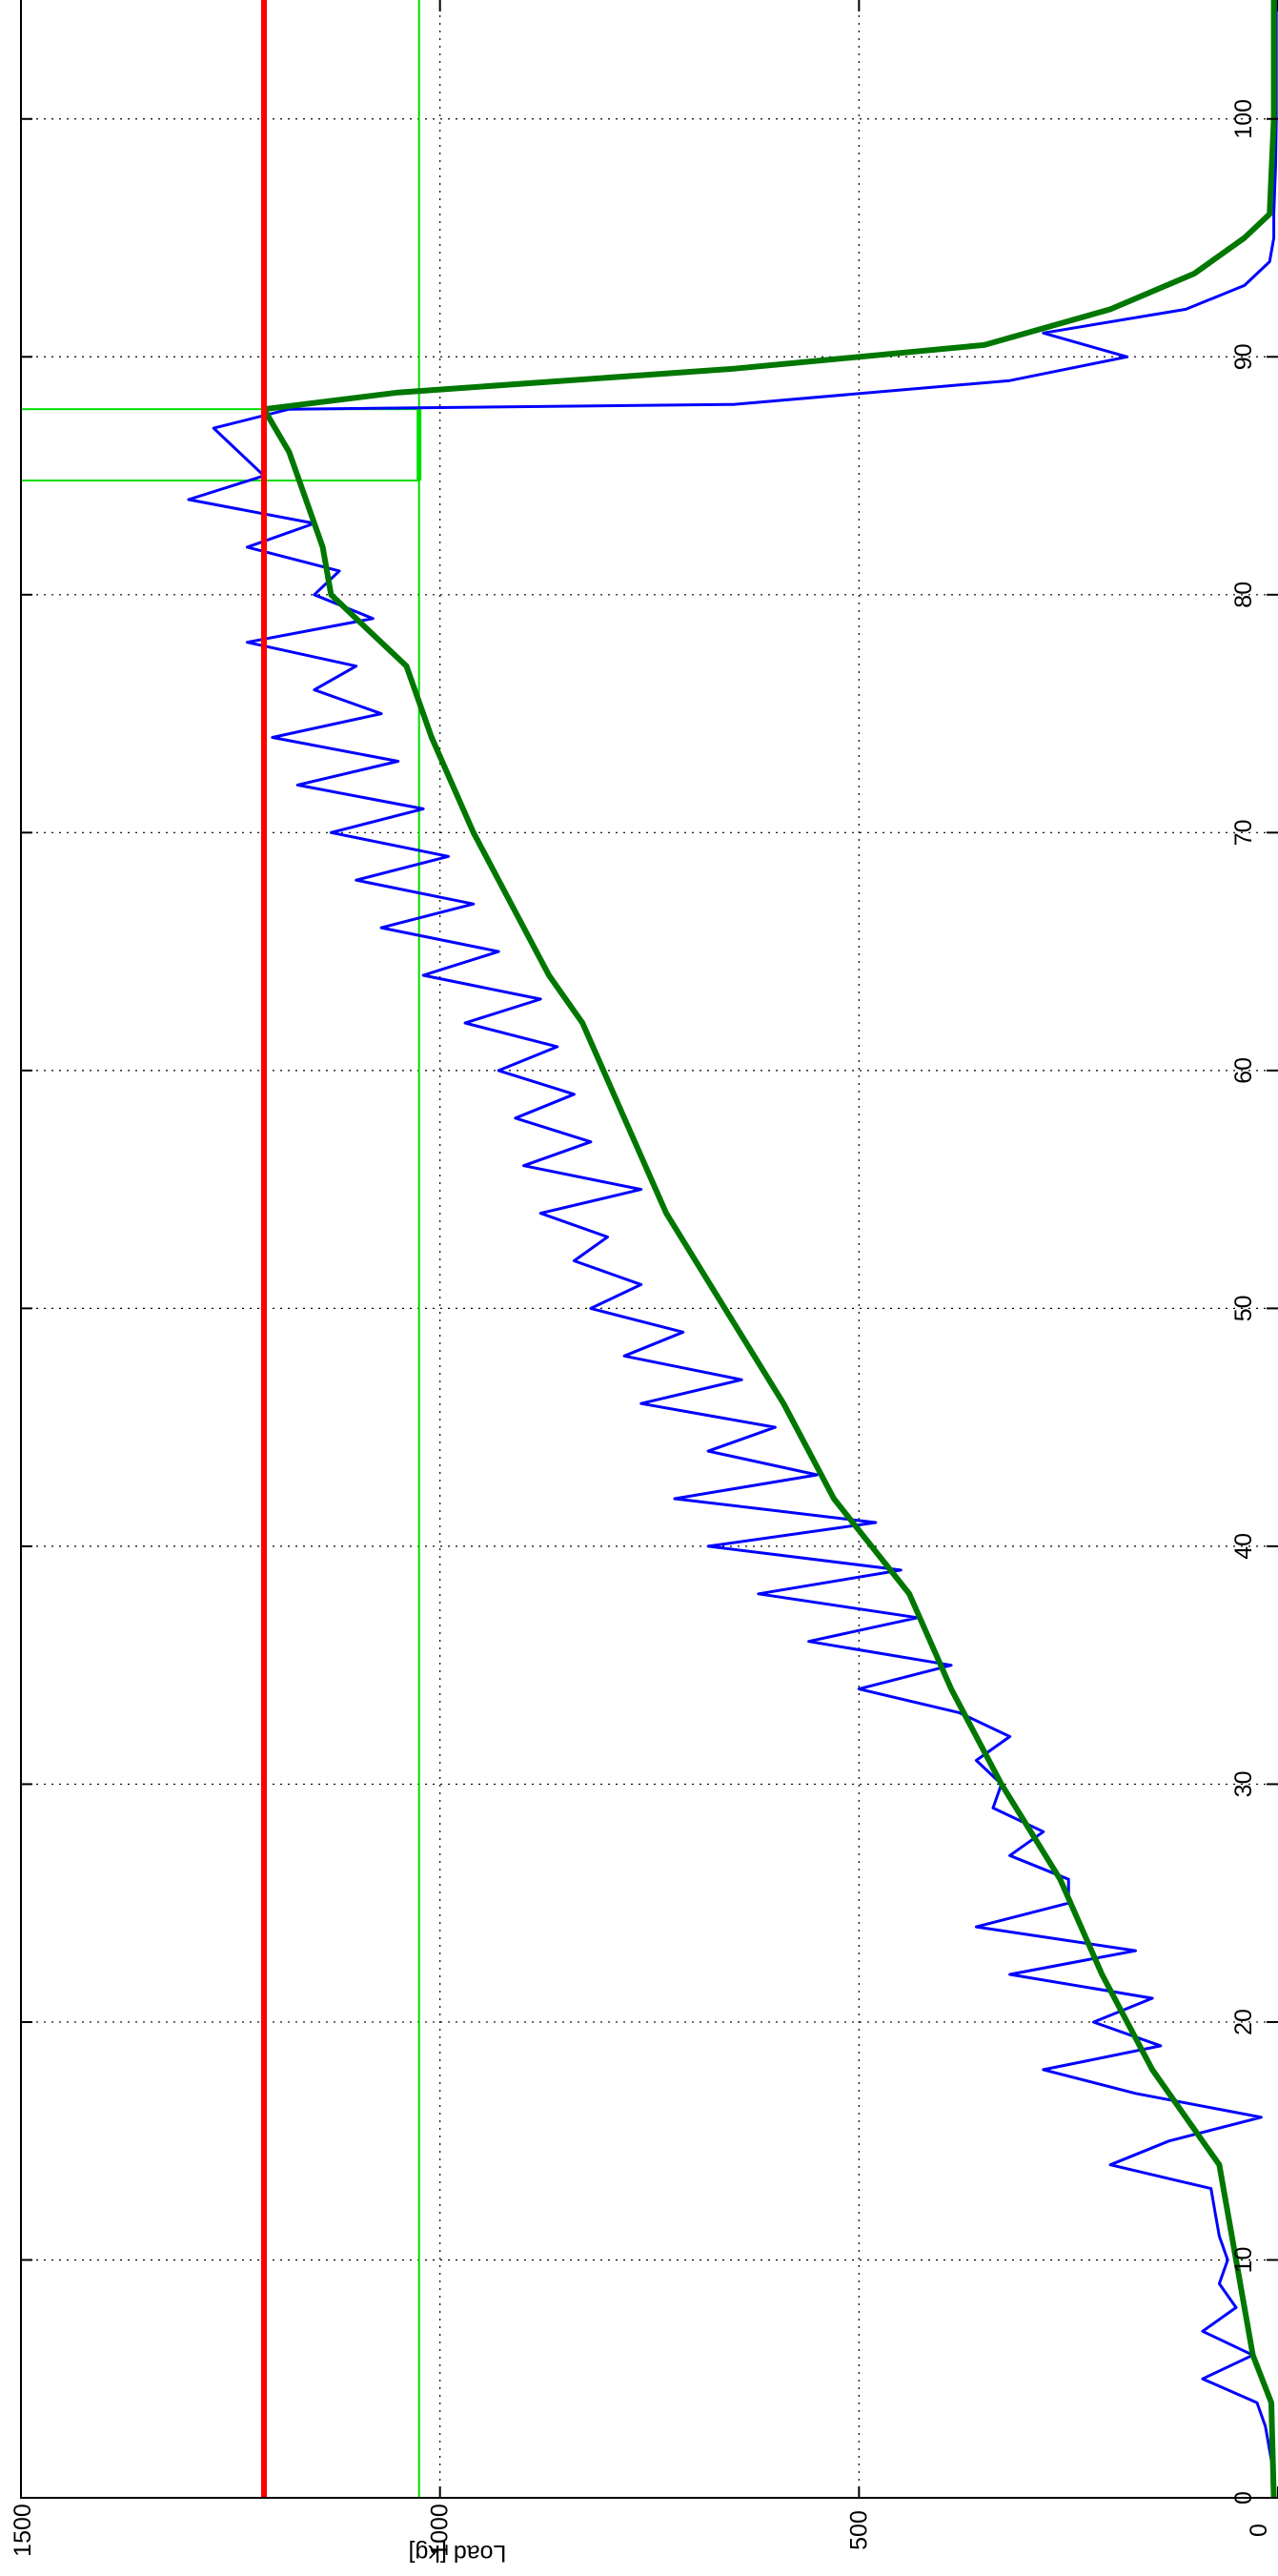  I want to click on y-tick-label: 500, so click(858, 2530).